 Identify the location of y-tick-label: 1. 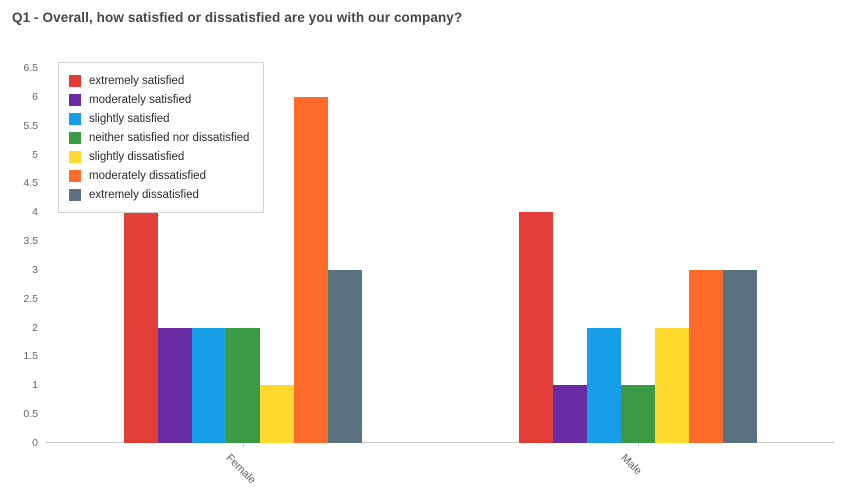
(35, 385).